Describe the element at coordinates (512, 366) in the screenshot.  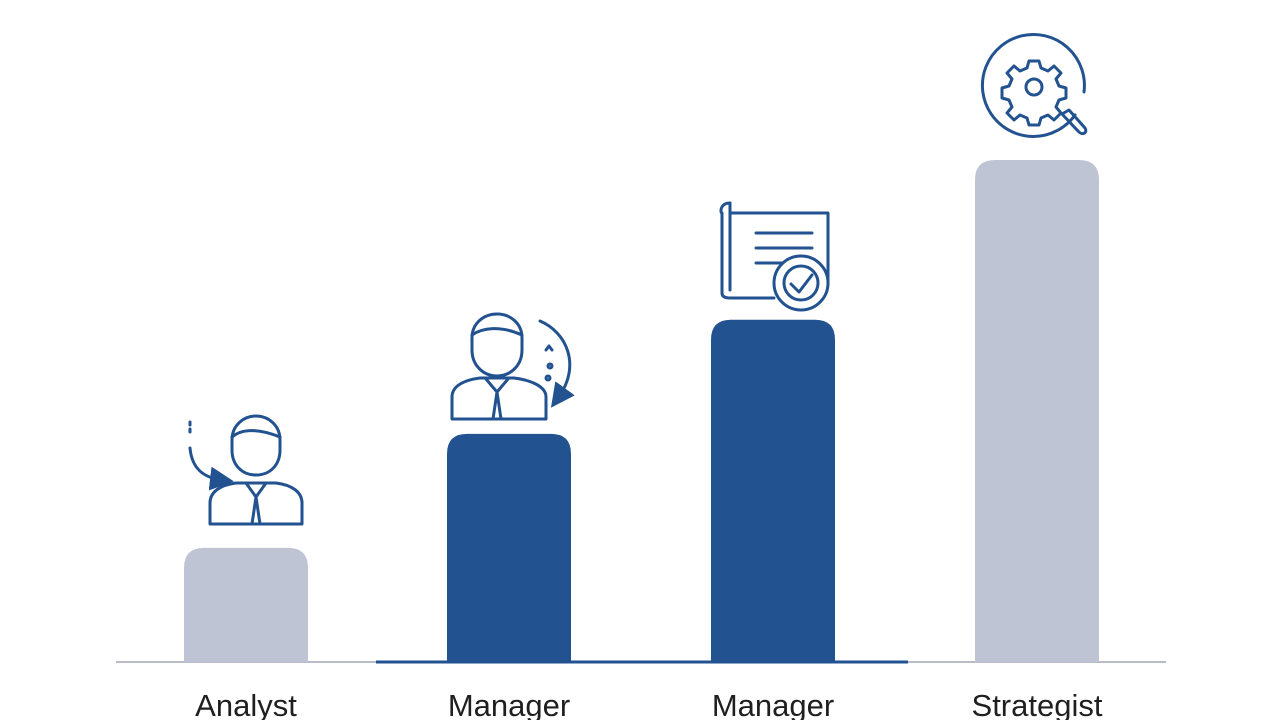
I see `person-refresh-icon` at that location.